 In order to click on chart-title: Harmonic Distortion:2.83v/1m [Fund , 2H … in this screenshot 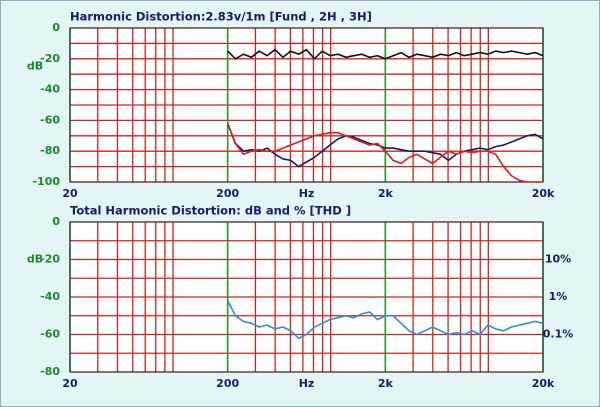, I will do `click(221, 17)`.